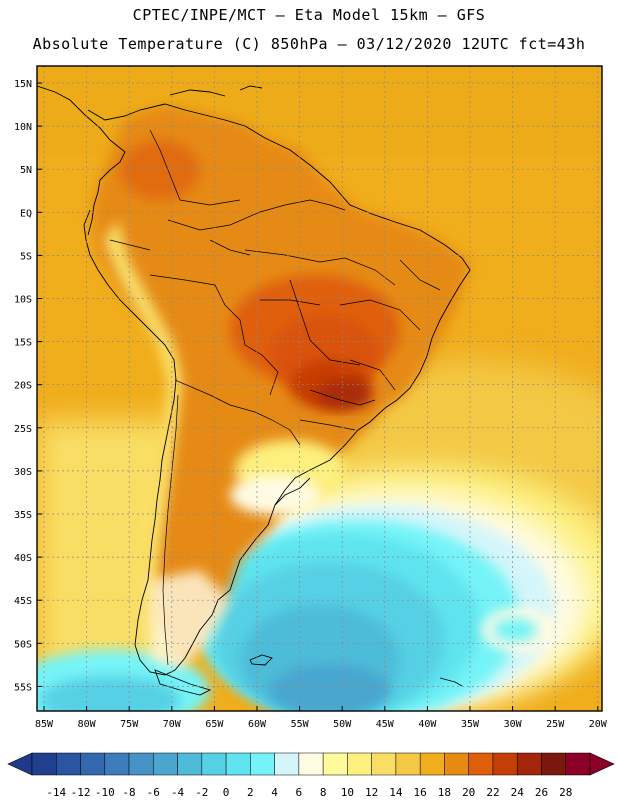 This screenshot has height=800, width=618. What do you see at coordinates (518, 792) in the screenshot?
I see `colorbar-label: 24` at bounding box center [518, 792].